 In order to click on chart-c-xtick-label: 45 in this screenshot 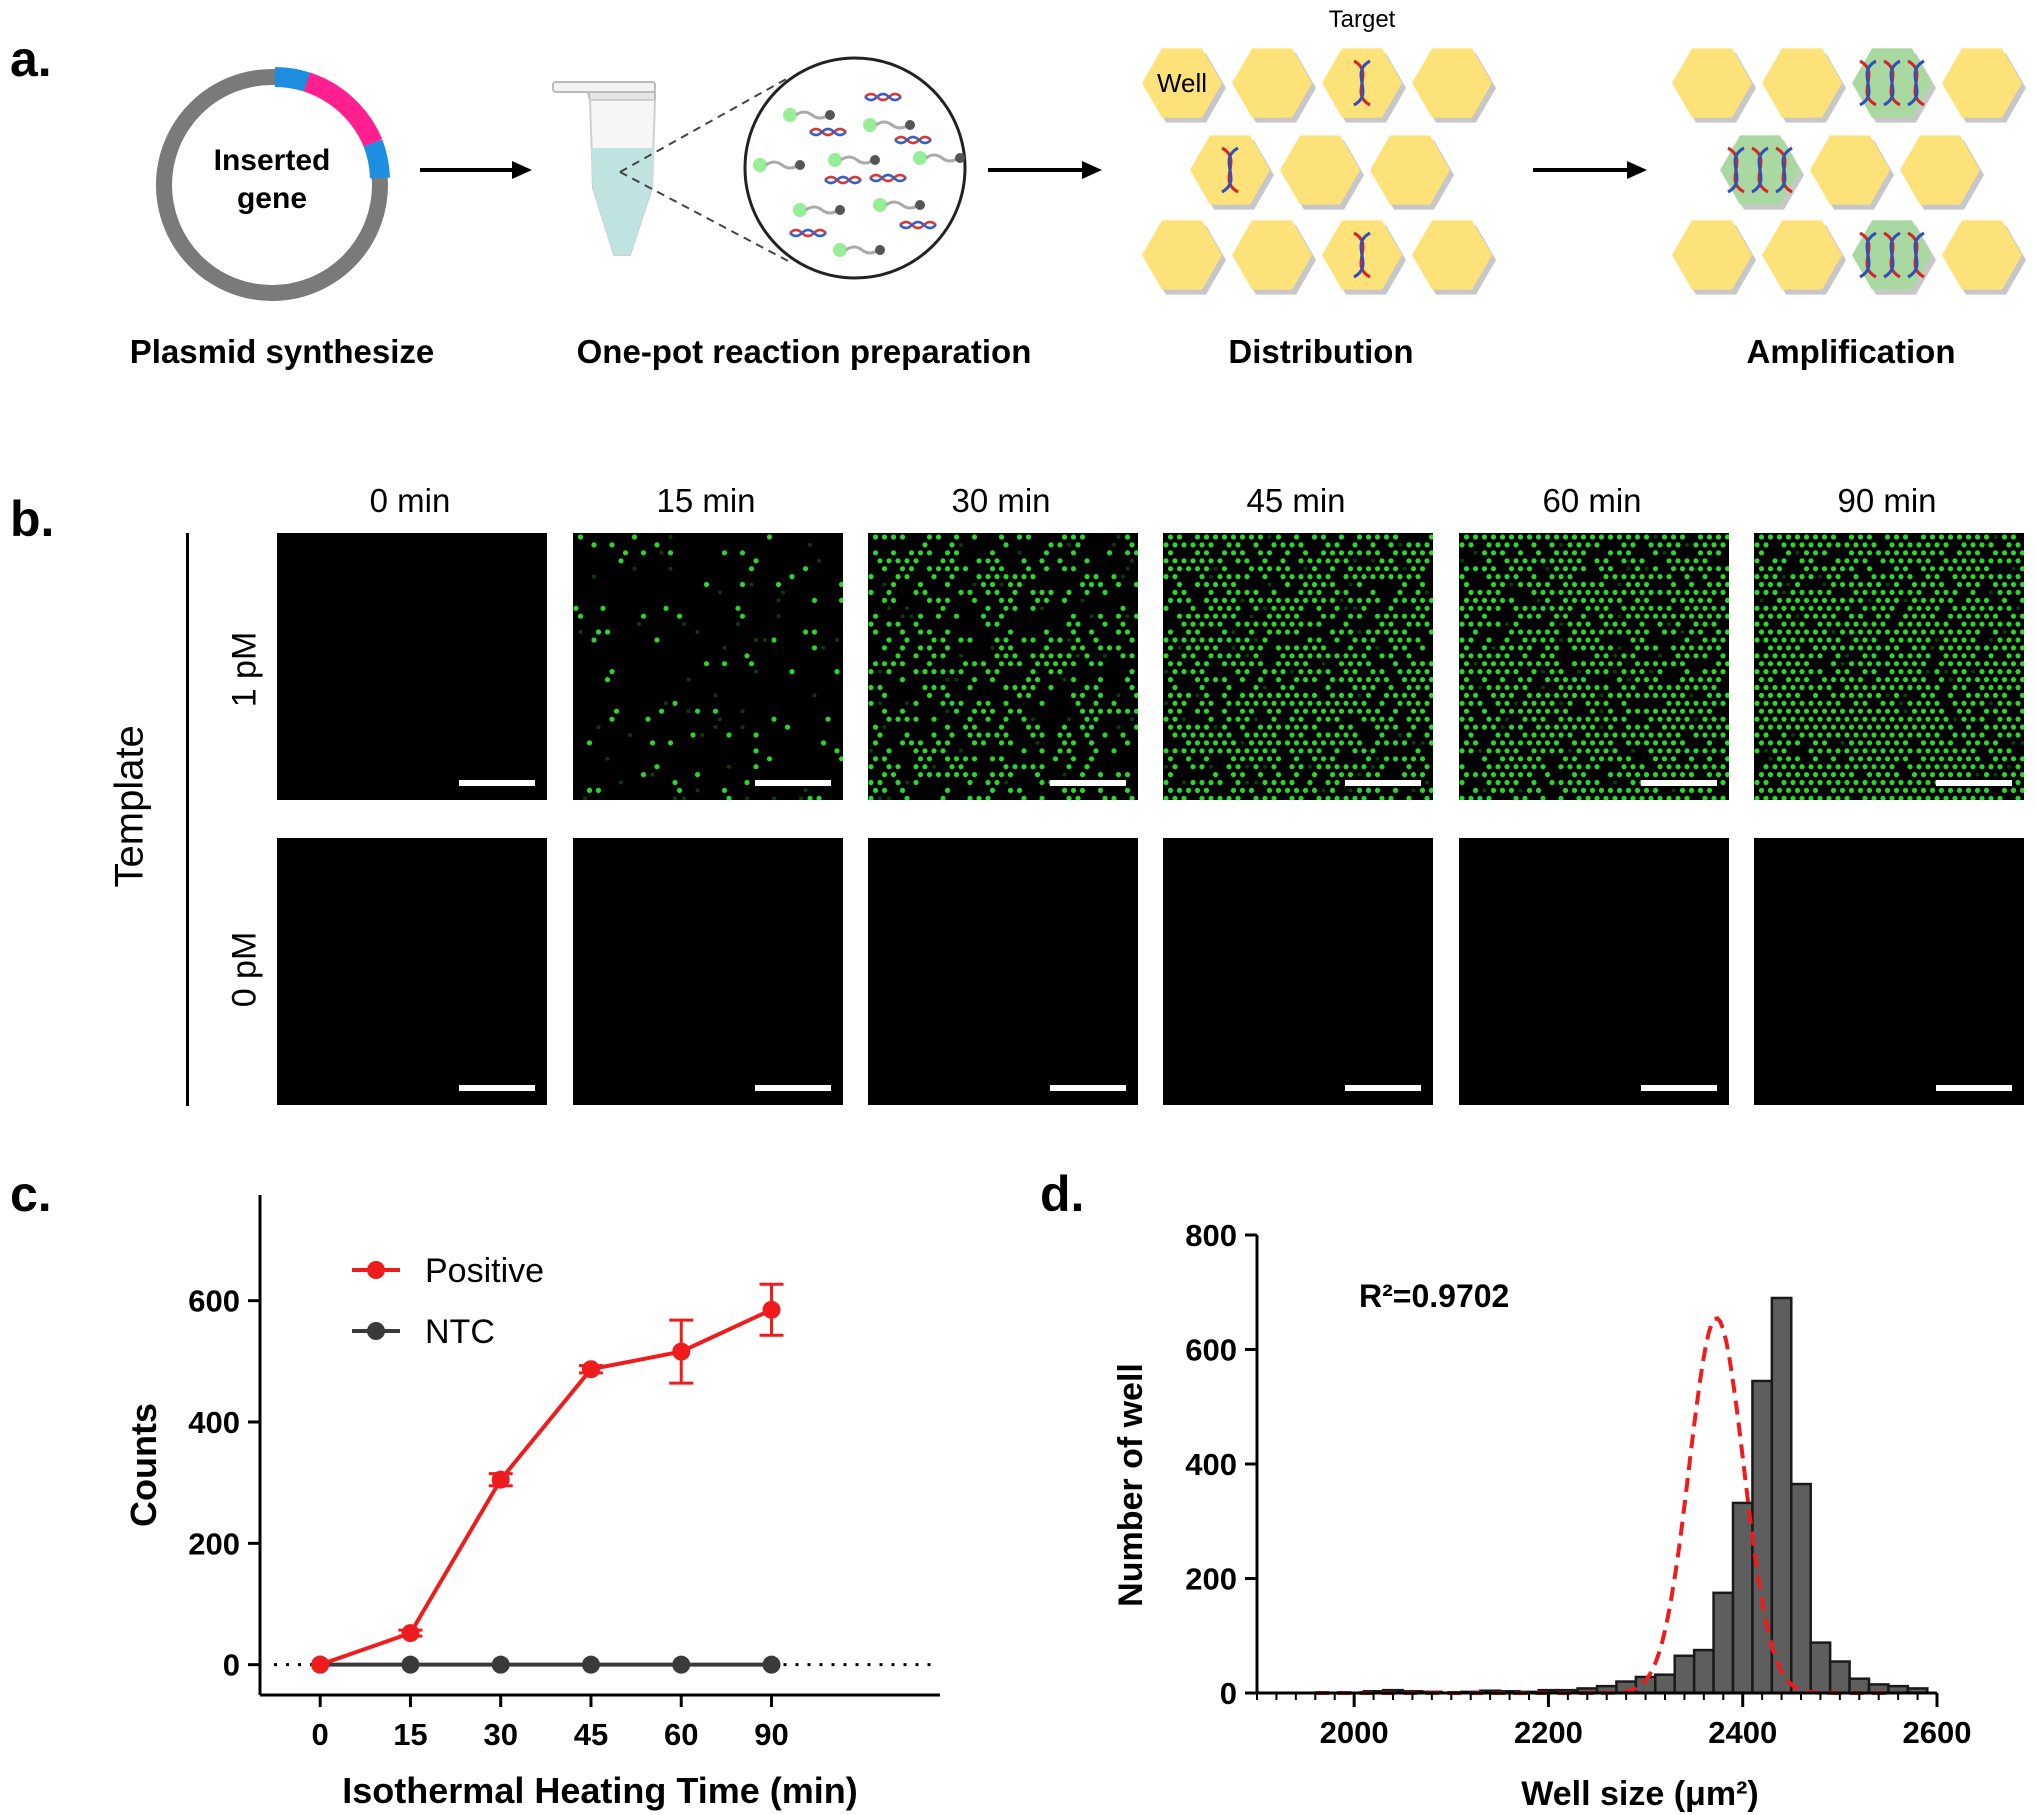, I will do `click(591, 1734)`.